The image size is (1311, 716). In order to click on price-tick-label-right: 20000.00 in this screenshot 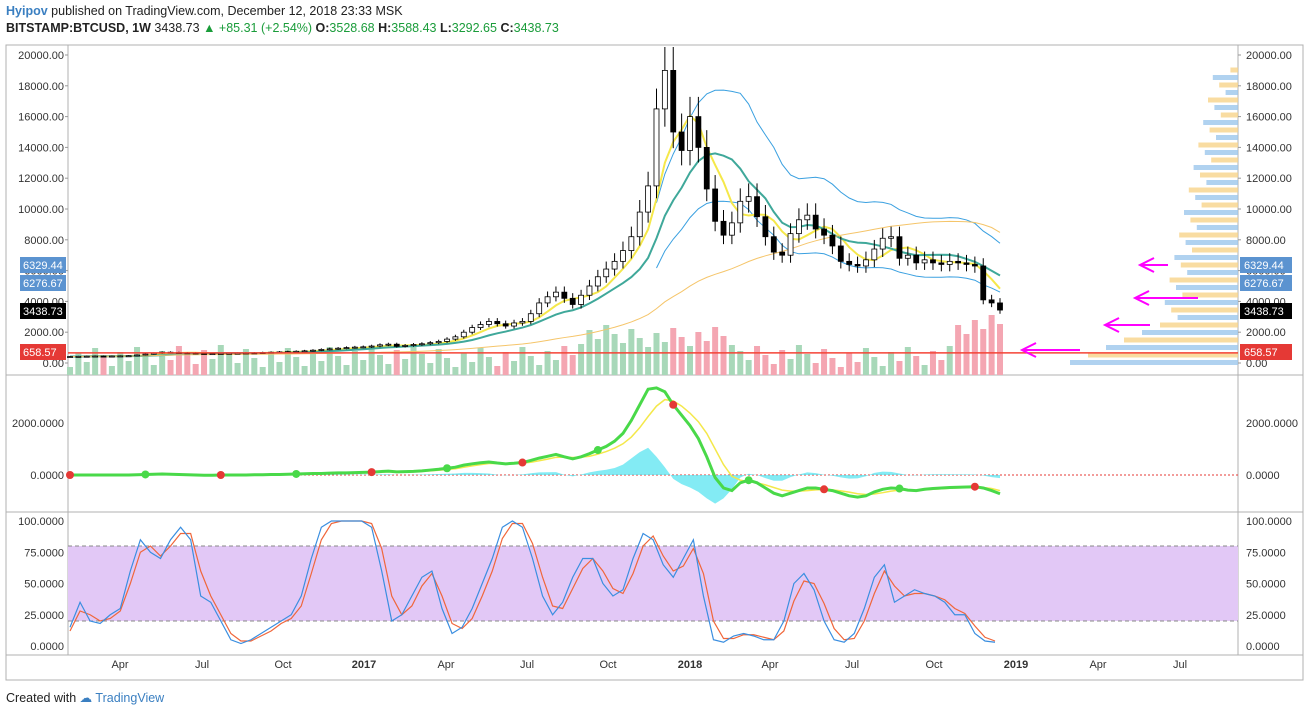, I will do `click(1269, 56)`.